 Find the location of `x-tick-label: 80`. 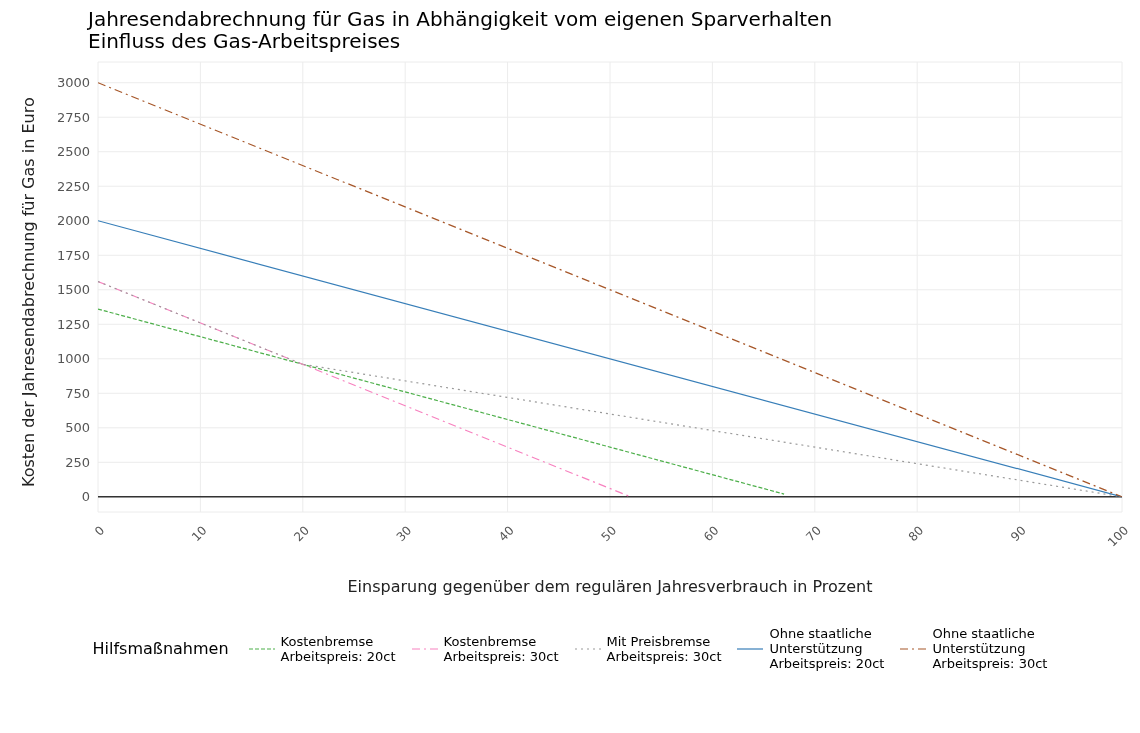

x-tick-label: 80 is located at coordinates (916, 533).